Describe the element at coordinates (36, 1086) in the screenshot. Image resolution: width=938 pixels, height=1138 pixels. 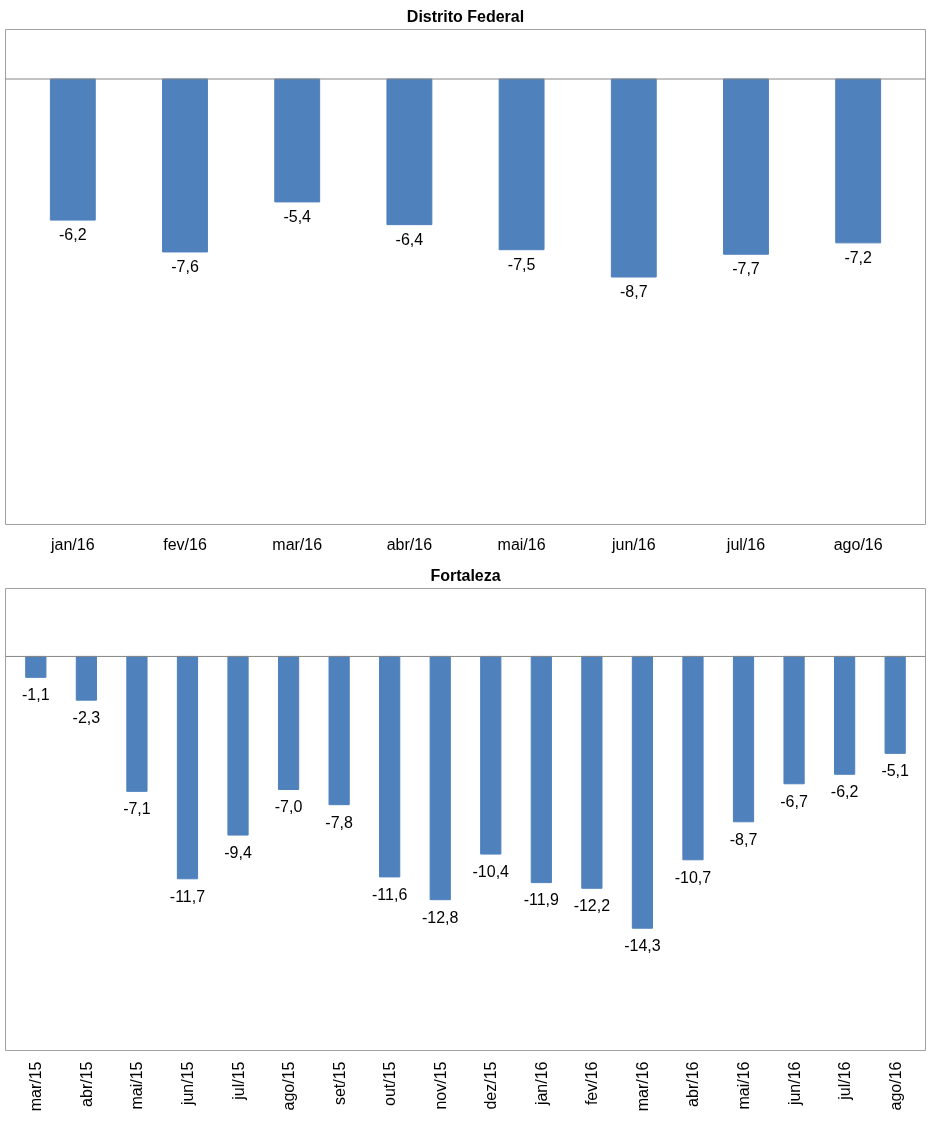
I see `x-tick-label: mar/15` at that location.